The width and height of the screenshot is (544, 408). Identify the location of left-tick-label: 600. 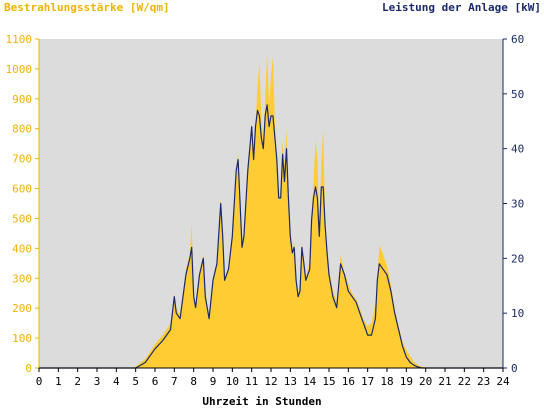
(22, 189).